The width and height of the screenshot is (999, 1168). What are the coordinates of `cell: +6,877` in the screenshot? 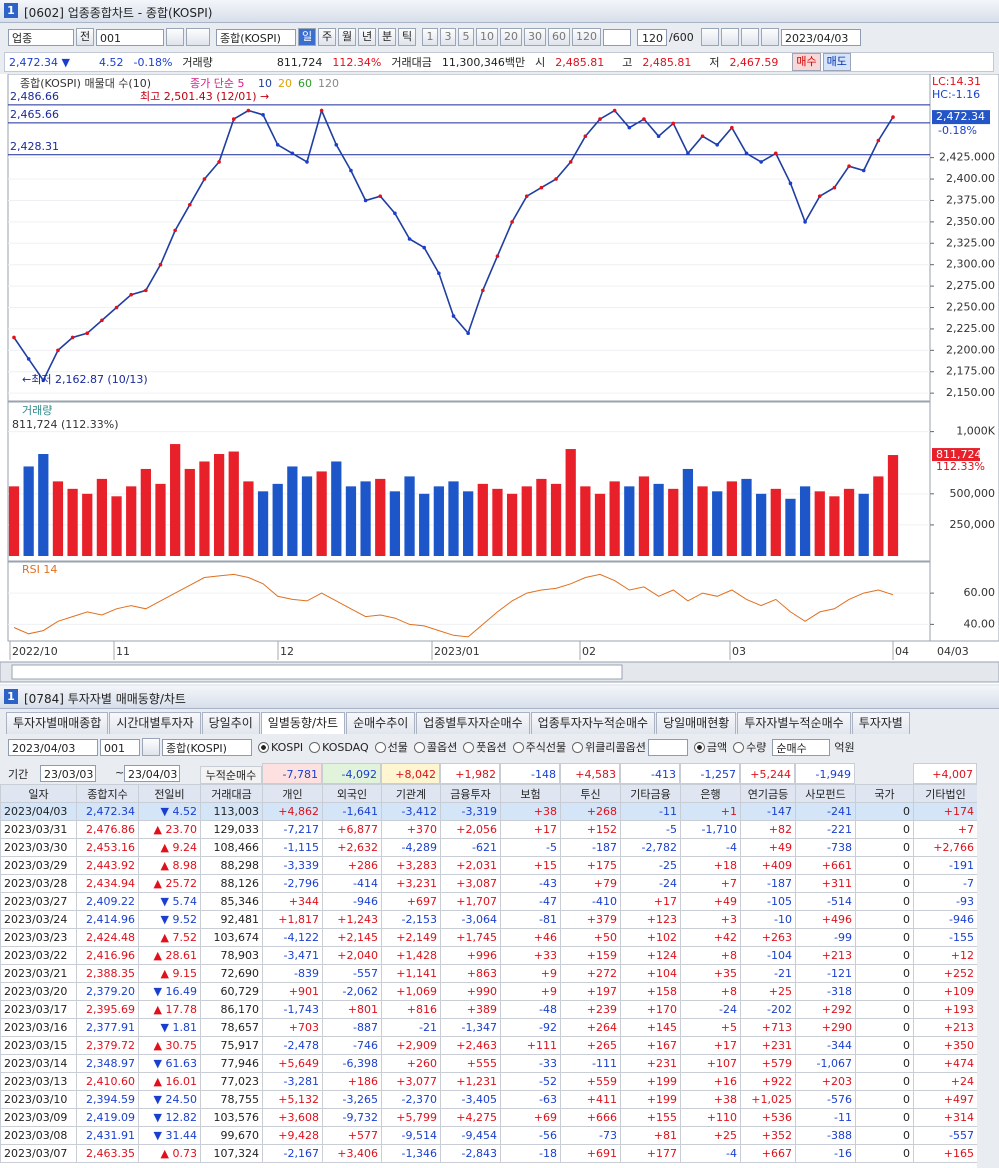 It's located at (352, 829).